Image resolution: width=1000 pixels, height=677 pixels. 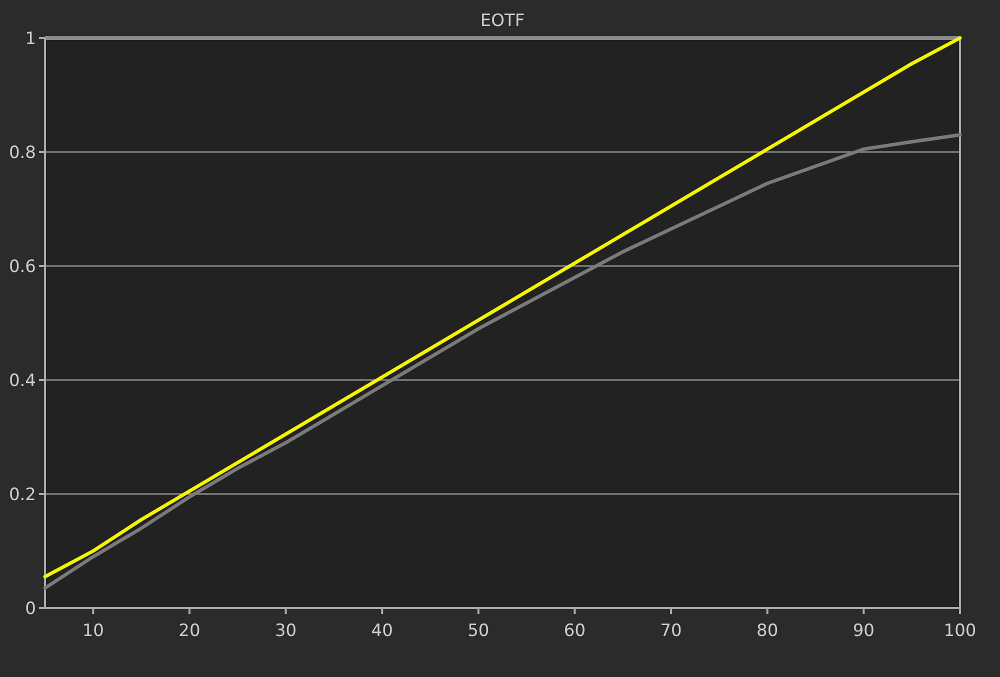 I want to click on x-tick-label: 70, so click(x=671, y=631).